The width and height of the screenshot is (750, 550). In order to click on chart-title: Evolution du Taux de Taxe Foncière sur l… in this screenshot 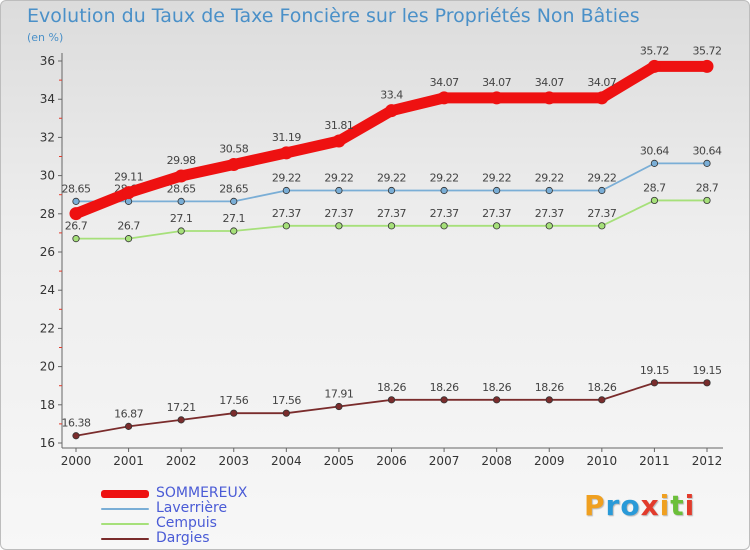, I will do `click(333, 16)`.